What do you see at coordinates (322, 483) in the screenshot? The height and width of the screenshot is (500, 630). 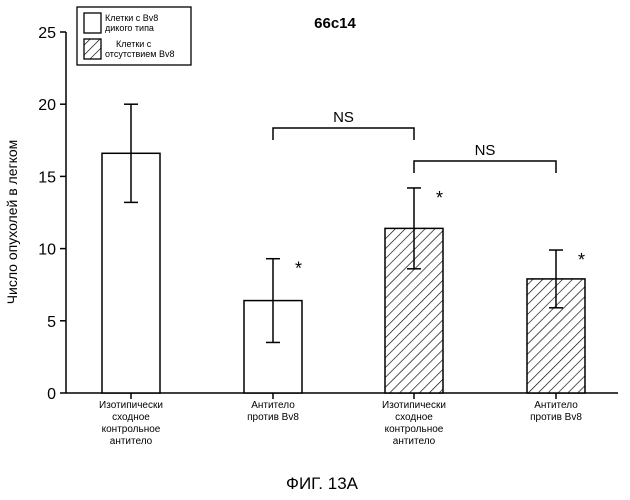 I see `figure-caption: ФИГ. 13А` at bounding box center [322, 483].